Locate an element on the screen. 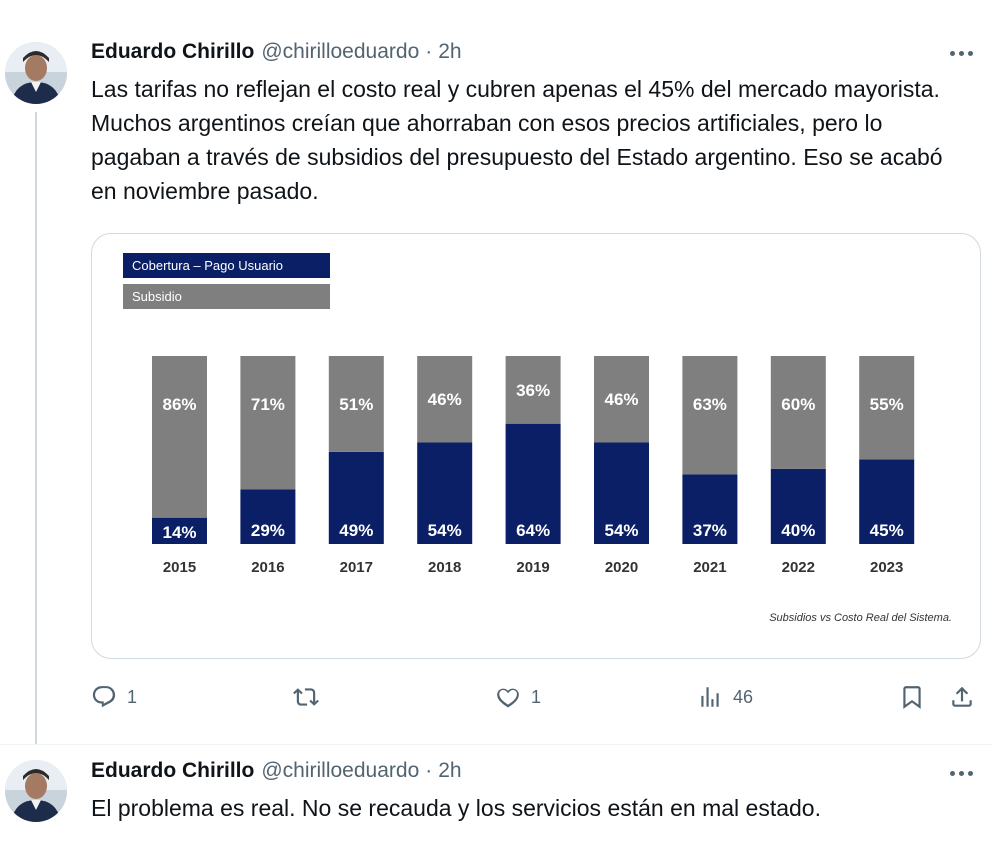  x-tick-label-2019: 2019 is located at coordinates (532, 567).